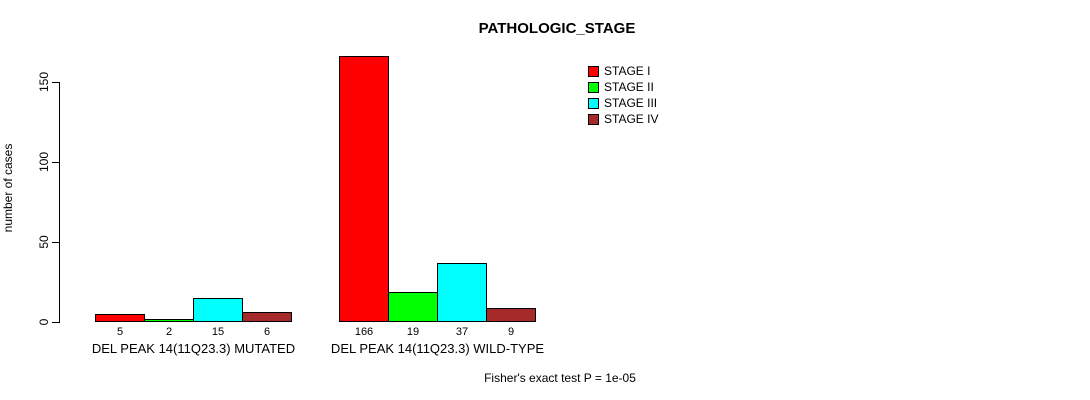 This screenshot has height=400, width=1090. Describe the element at coordinates (413, 332) in the screenshot. I see `bar-value-label: 19` at that location.